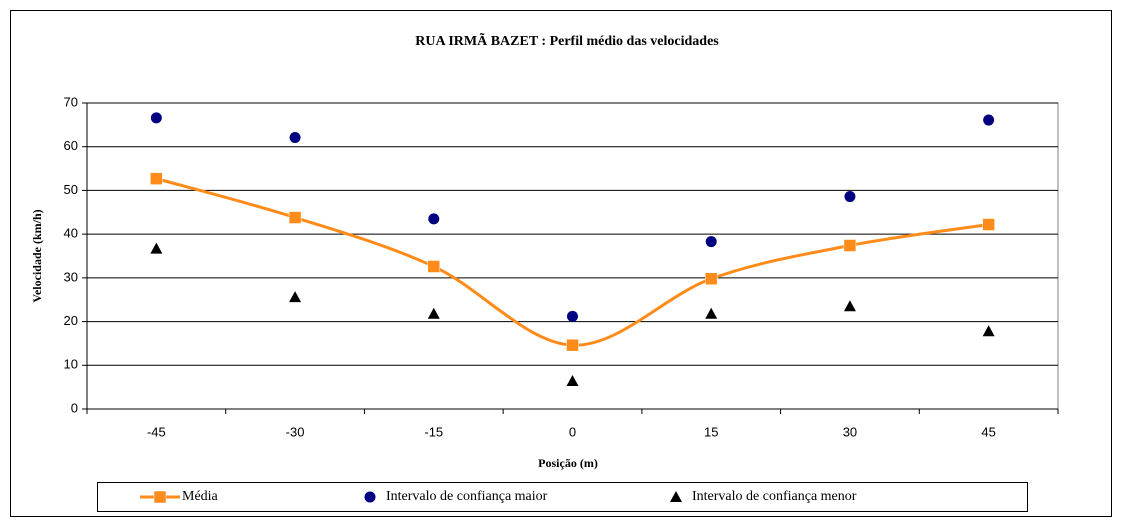 The height and width of the screenshot is (527, 1124). Describe the element at coordinates (71, 189) in the screenshot. I see `y-tick-label: 50` at that location.